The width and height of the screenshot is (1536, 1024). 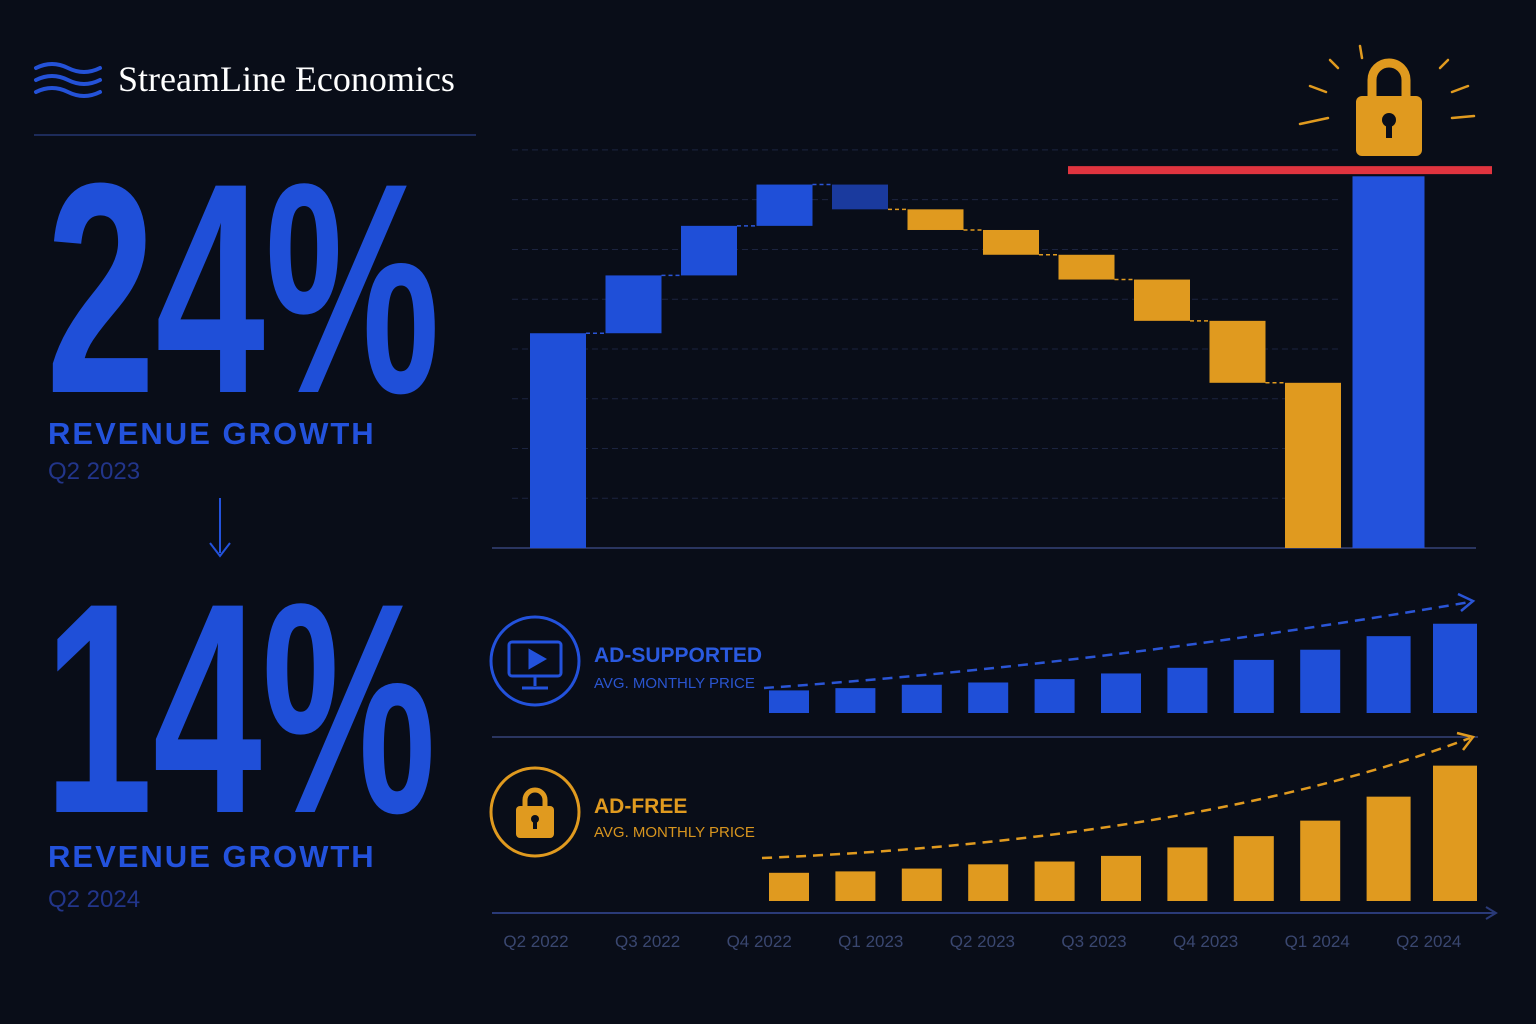 What do you see at coordinates (678, 655) in the screenshot?
I see `series-title: AD-SUPPORTED` at bounding box center [678, 655].